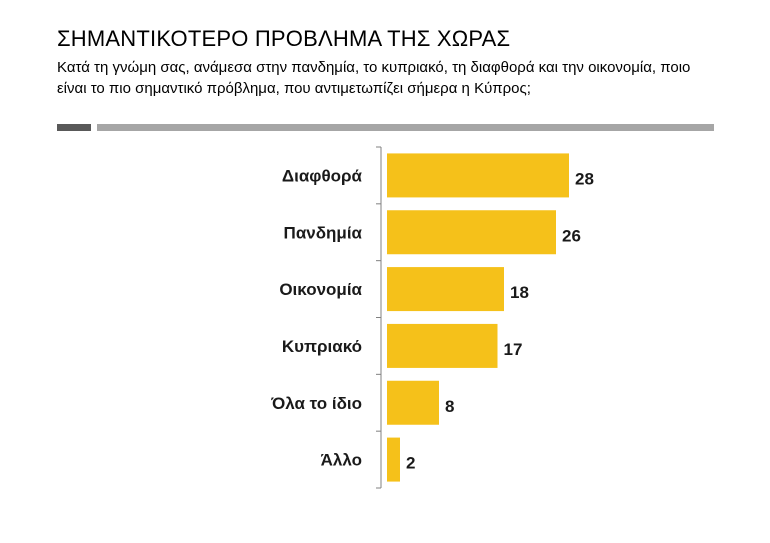 The image size is (770, 543). I want to click on data-label: 26, so click(571, 235).